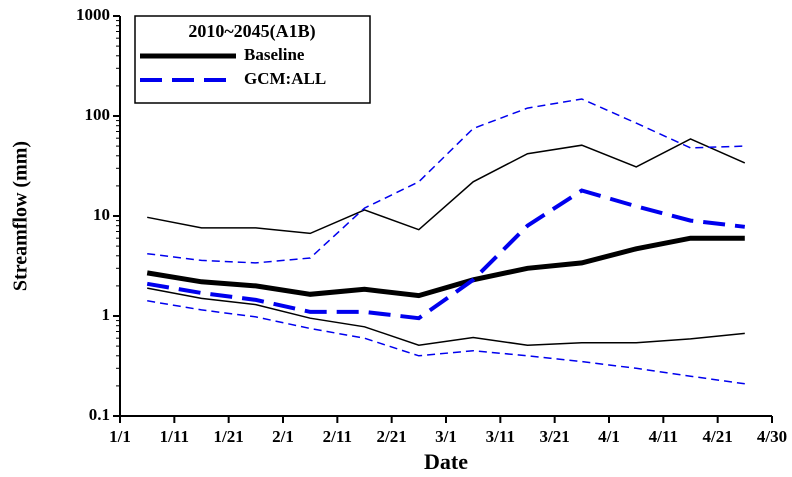 This screenshot has width=792, height=477. What do you see at coordinates (283, 436) in the screenshot?
I see `x-tick-label: 2/1` at bounding box center [283, 436].